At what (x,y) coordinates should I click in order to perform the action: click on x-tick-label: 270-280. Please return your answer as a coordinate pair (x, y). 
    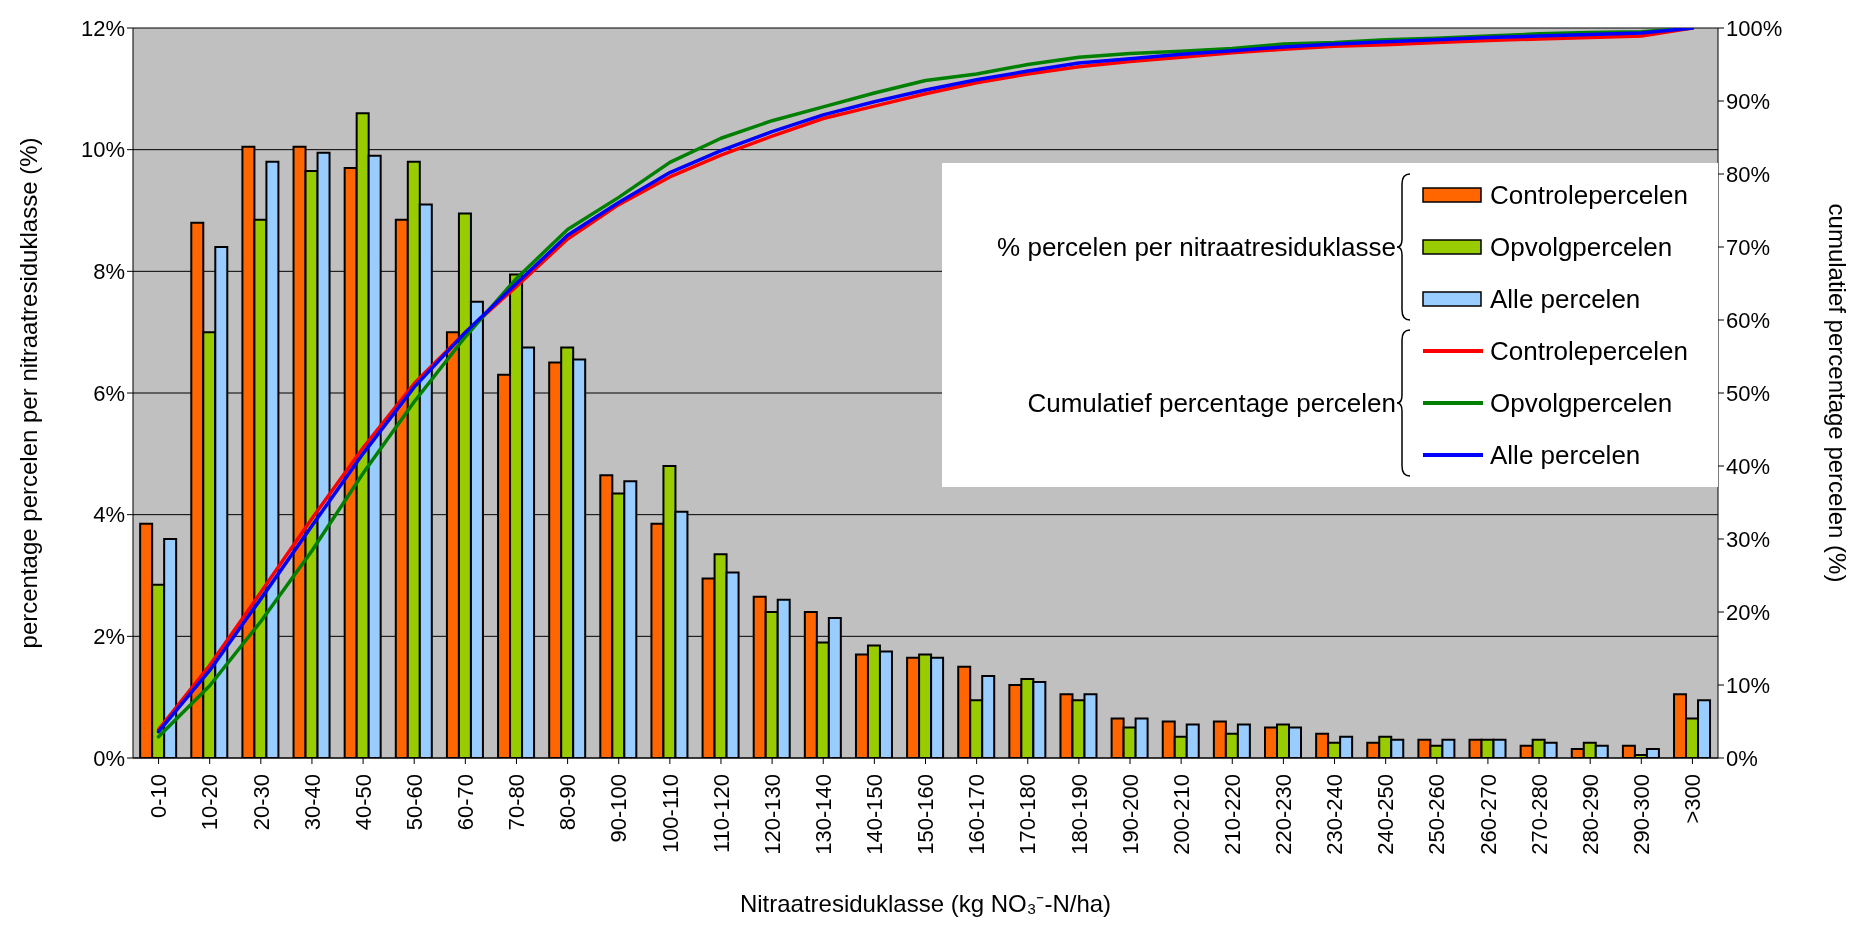
    Looking at the image, I should click on (1539, 814).